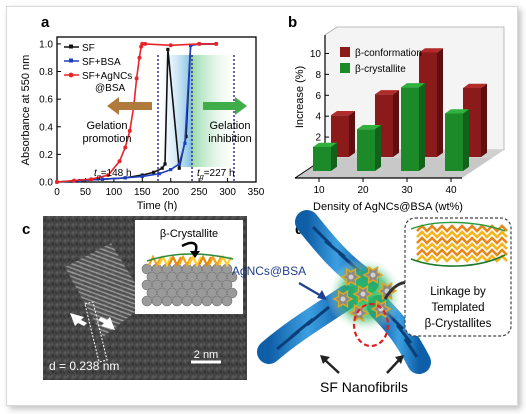 This screenshot has width=526, height=414. I want to click on tg-label-227: tg=227 h, so click(216, 174).